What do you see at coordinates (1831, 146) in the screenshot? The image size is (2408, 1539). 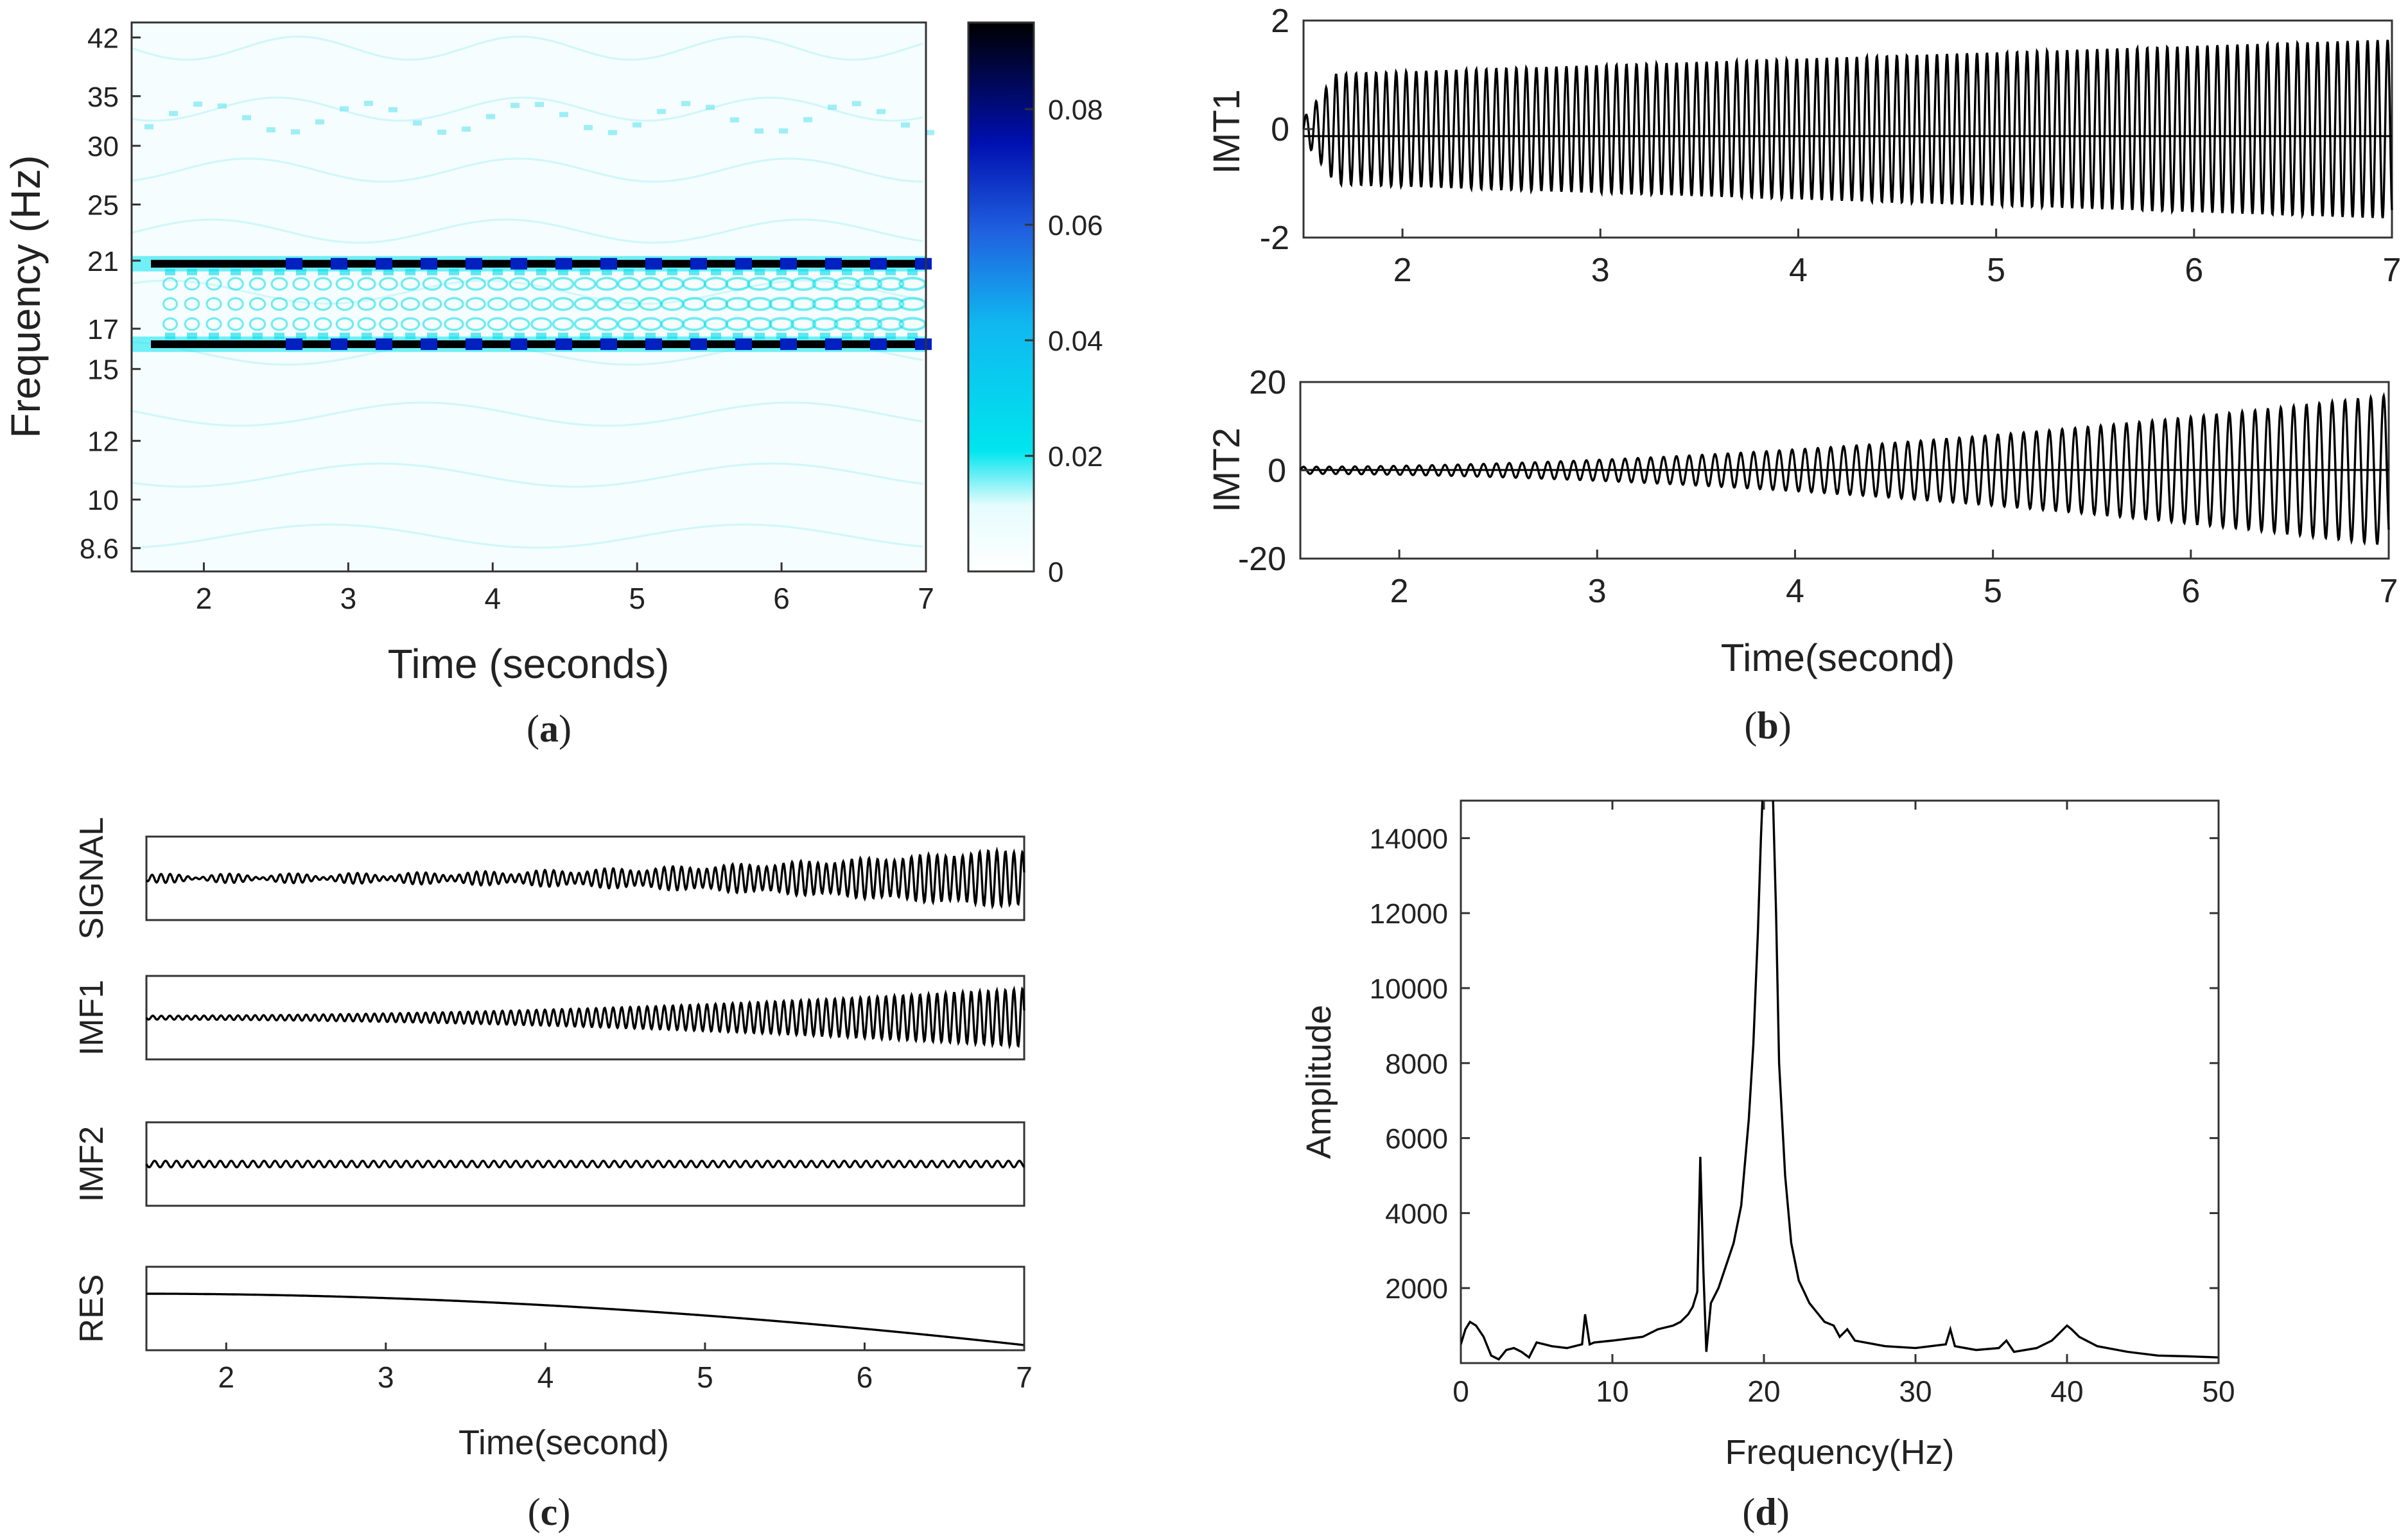 I see `imt1-ticks: 2 3 4 5 6 7 -2 0 2` at bounding box center [1831, 146].